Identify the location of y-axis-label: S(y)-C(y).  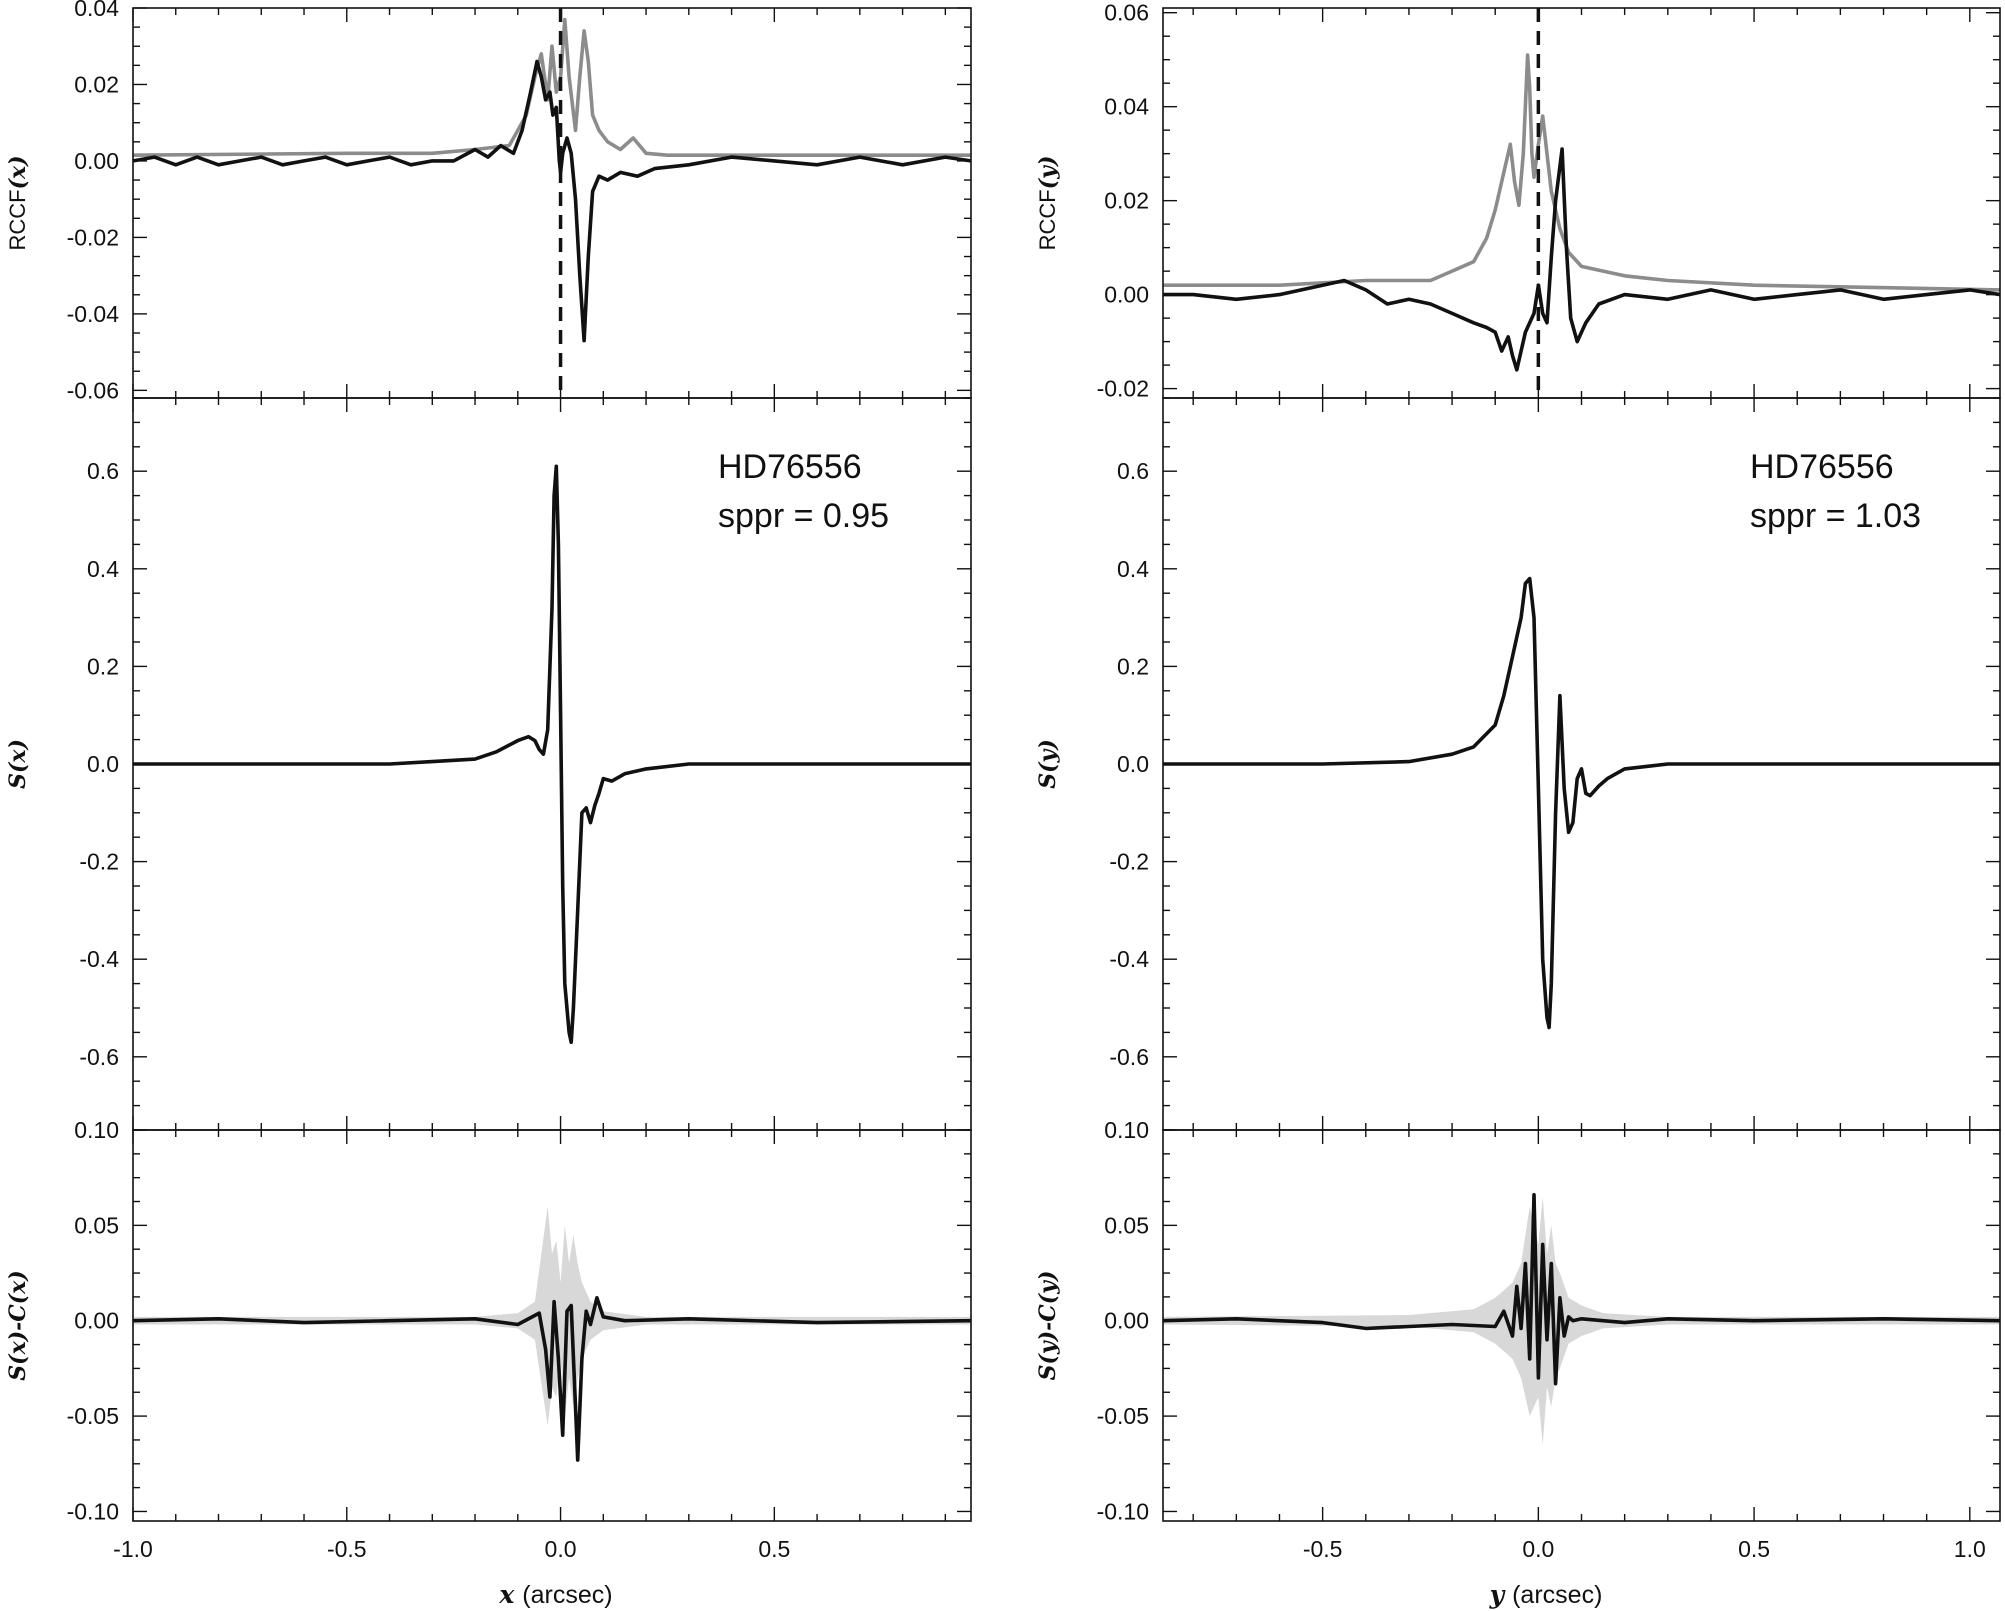
(1048, 1326).